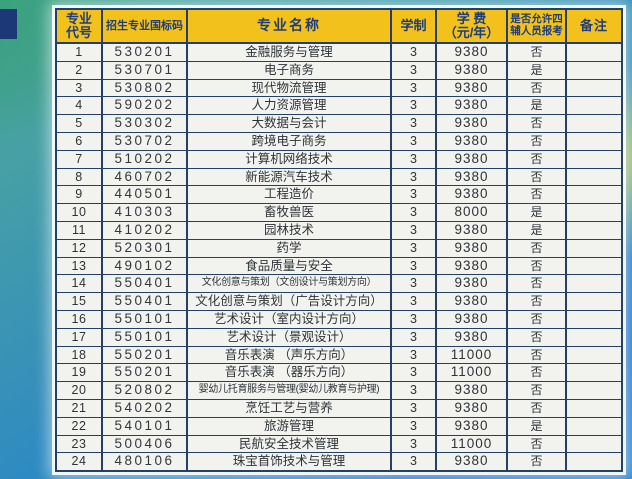 This screenshot has width=632, height=479. What do you see at coordinates (144, 123) in the screenshot?
I see `cell-code: 530302` at bounding box center [144, 123].